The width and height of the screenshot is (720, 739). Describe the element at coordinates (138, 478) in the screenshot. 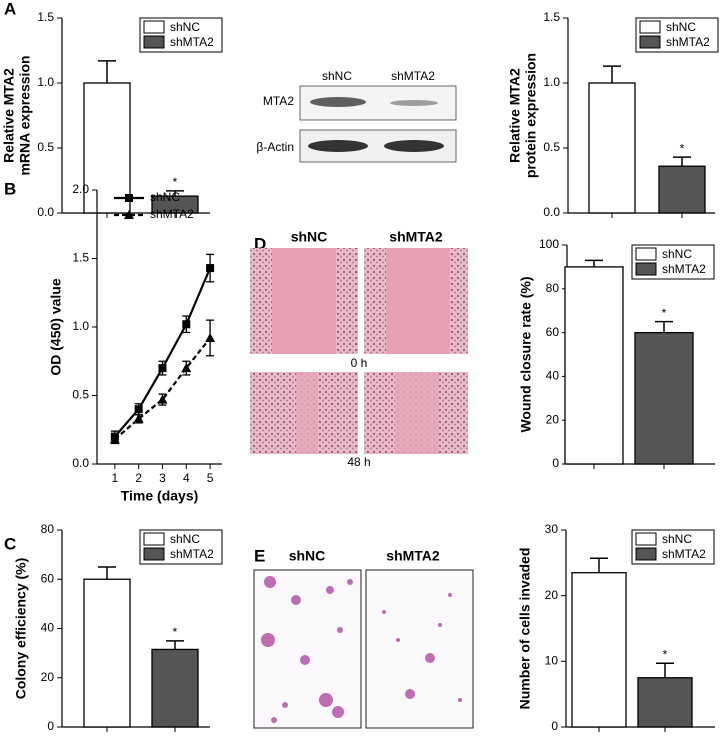

I see `x-tick-label: 2` at that location.